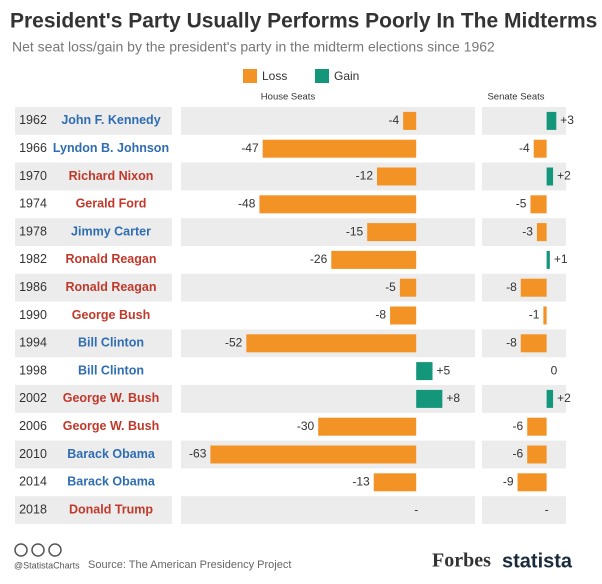 The width and height of the screenshot is (602, 584). What do you see at coordinates (189, 565) in the screenshot?
I see `footer-source: Source: The American Presidency Project` at bounding box center [189, 565].